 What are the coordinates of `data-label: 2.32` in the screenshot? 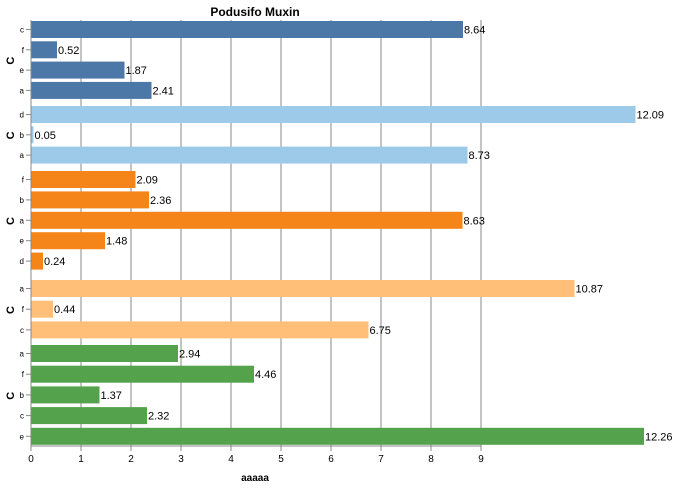 It's located at (158, 417).